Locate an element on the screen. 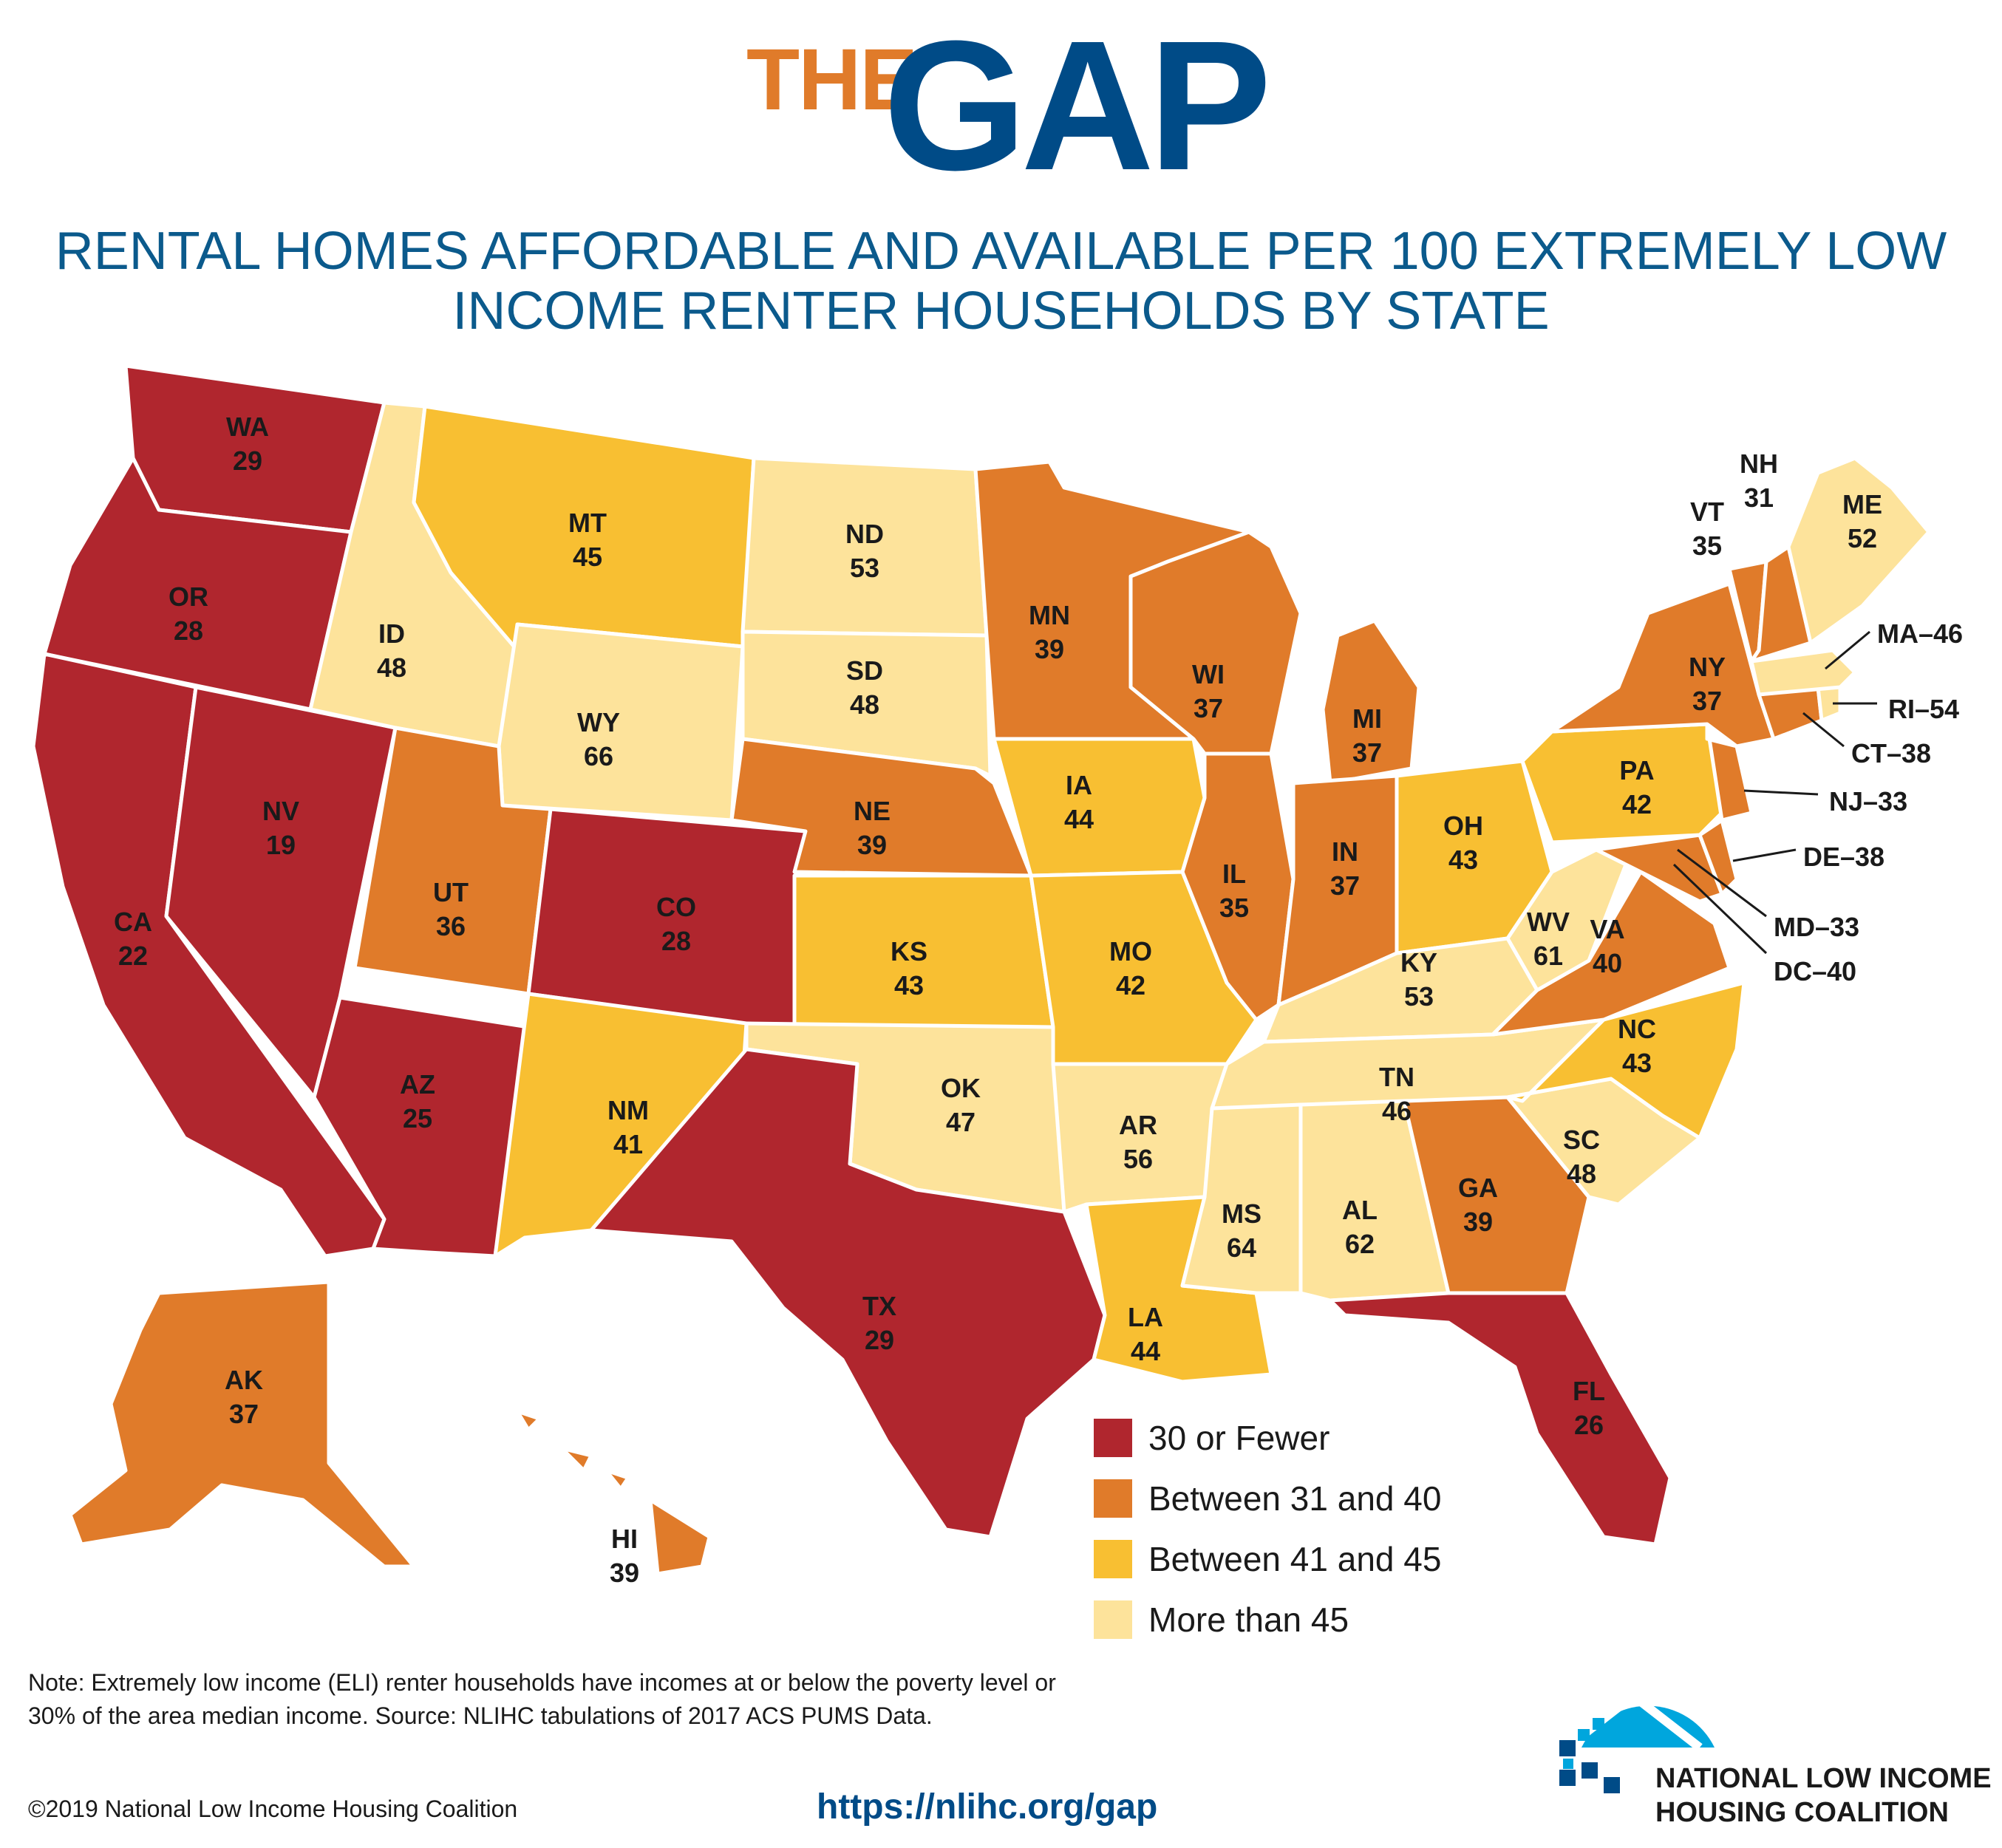  callout-label: MA–46 is located at coordinates (1920, 633).